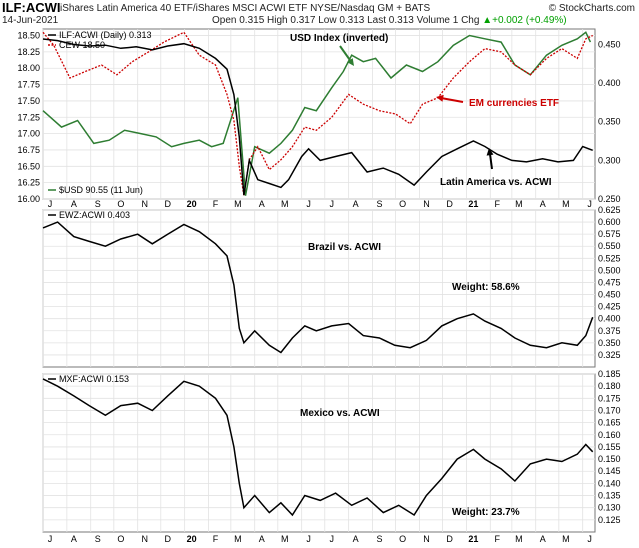 The height and width of the screenshot is (548, 639). Describe the element at coordinates (28, 166) in the screenshot. I see `y-left-tick-label: 16.50` at that location.